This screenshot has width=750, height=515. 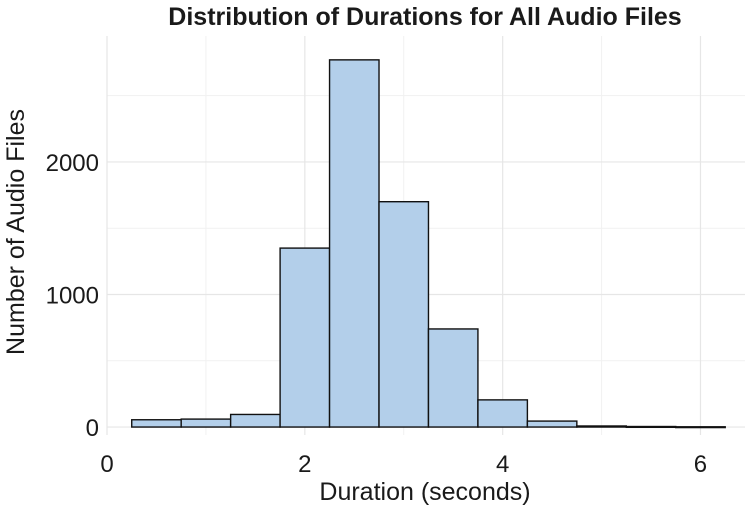 I want to click on x-tick-label: 2, so click(x=304, y=464).